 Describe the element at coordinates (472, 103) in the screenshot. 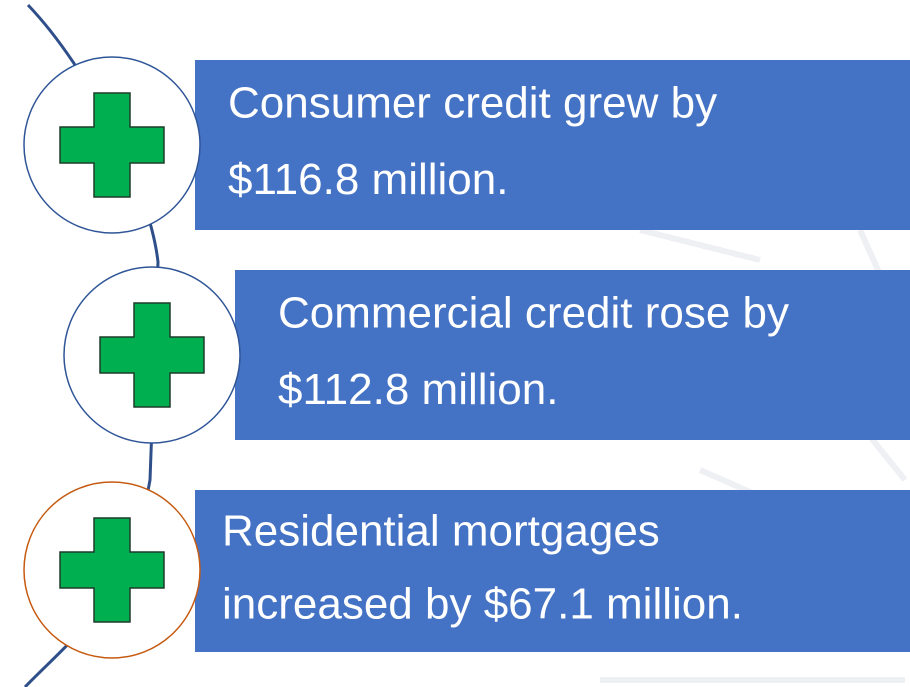

I see `item-text: Consumer credit grew by` at that location.